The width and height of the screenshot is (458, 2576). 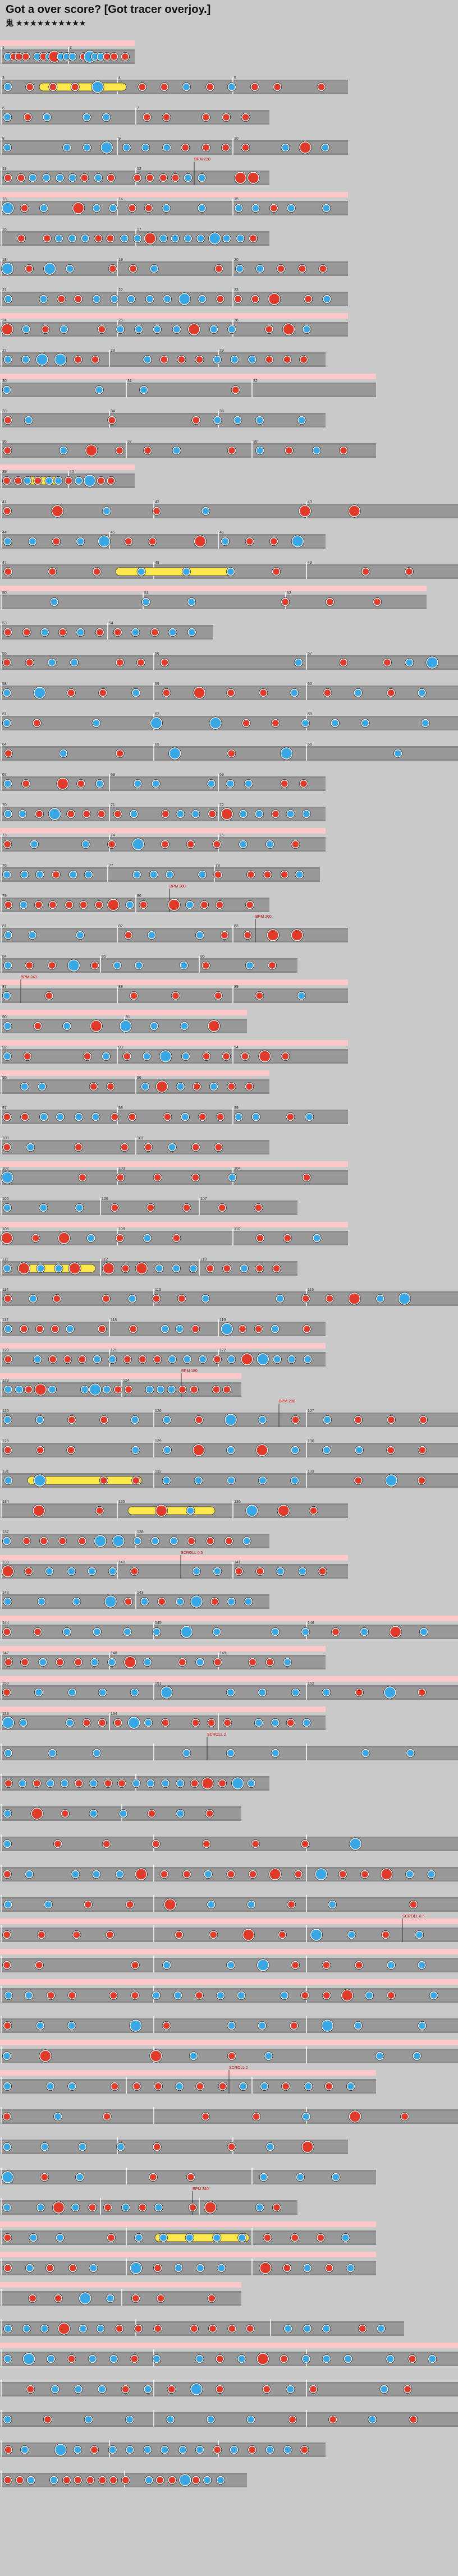 What do you see at coordinates (5, 1532) in the screenshot?
I see `measure-number: 137` at bounding box center [5, 1532].